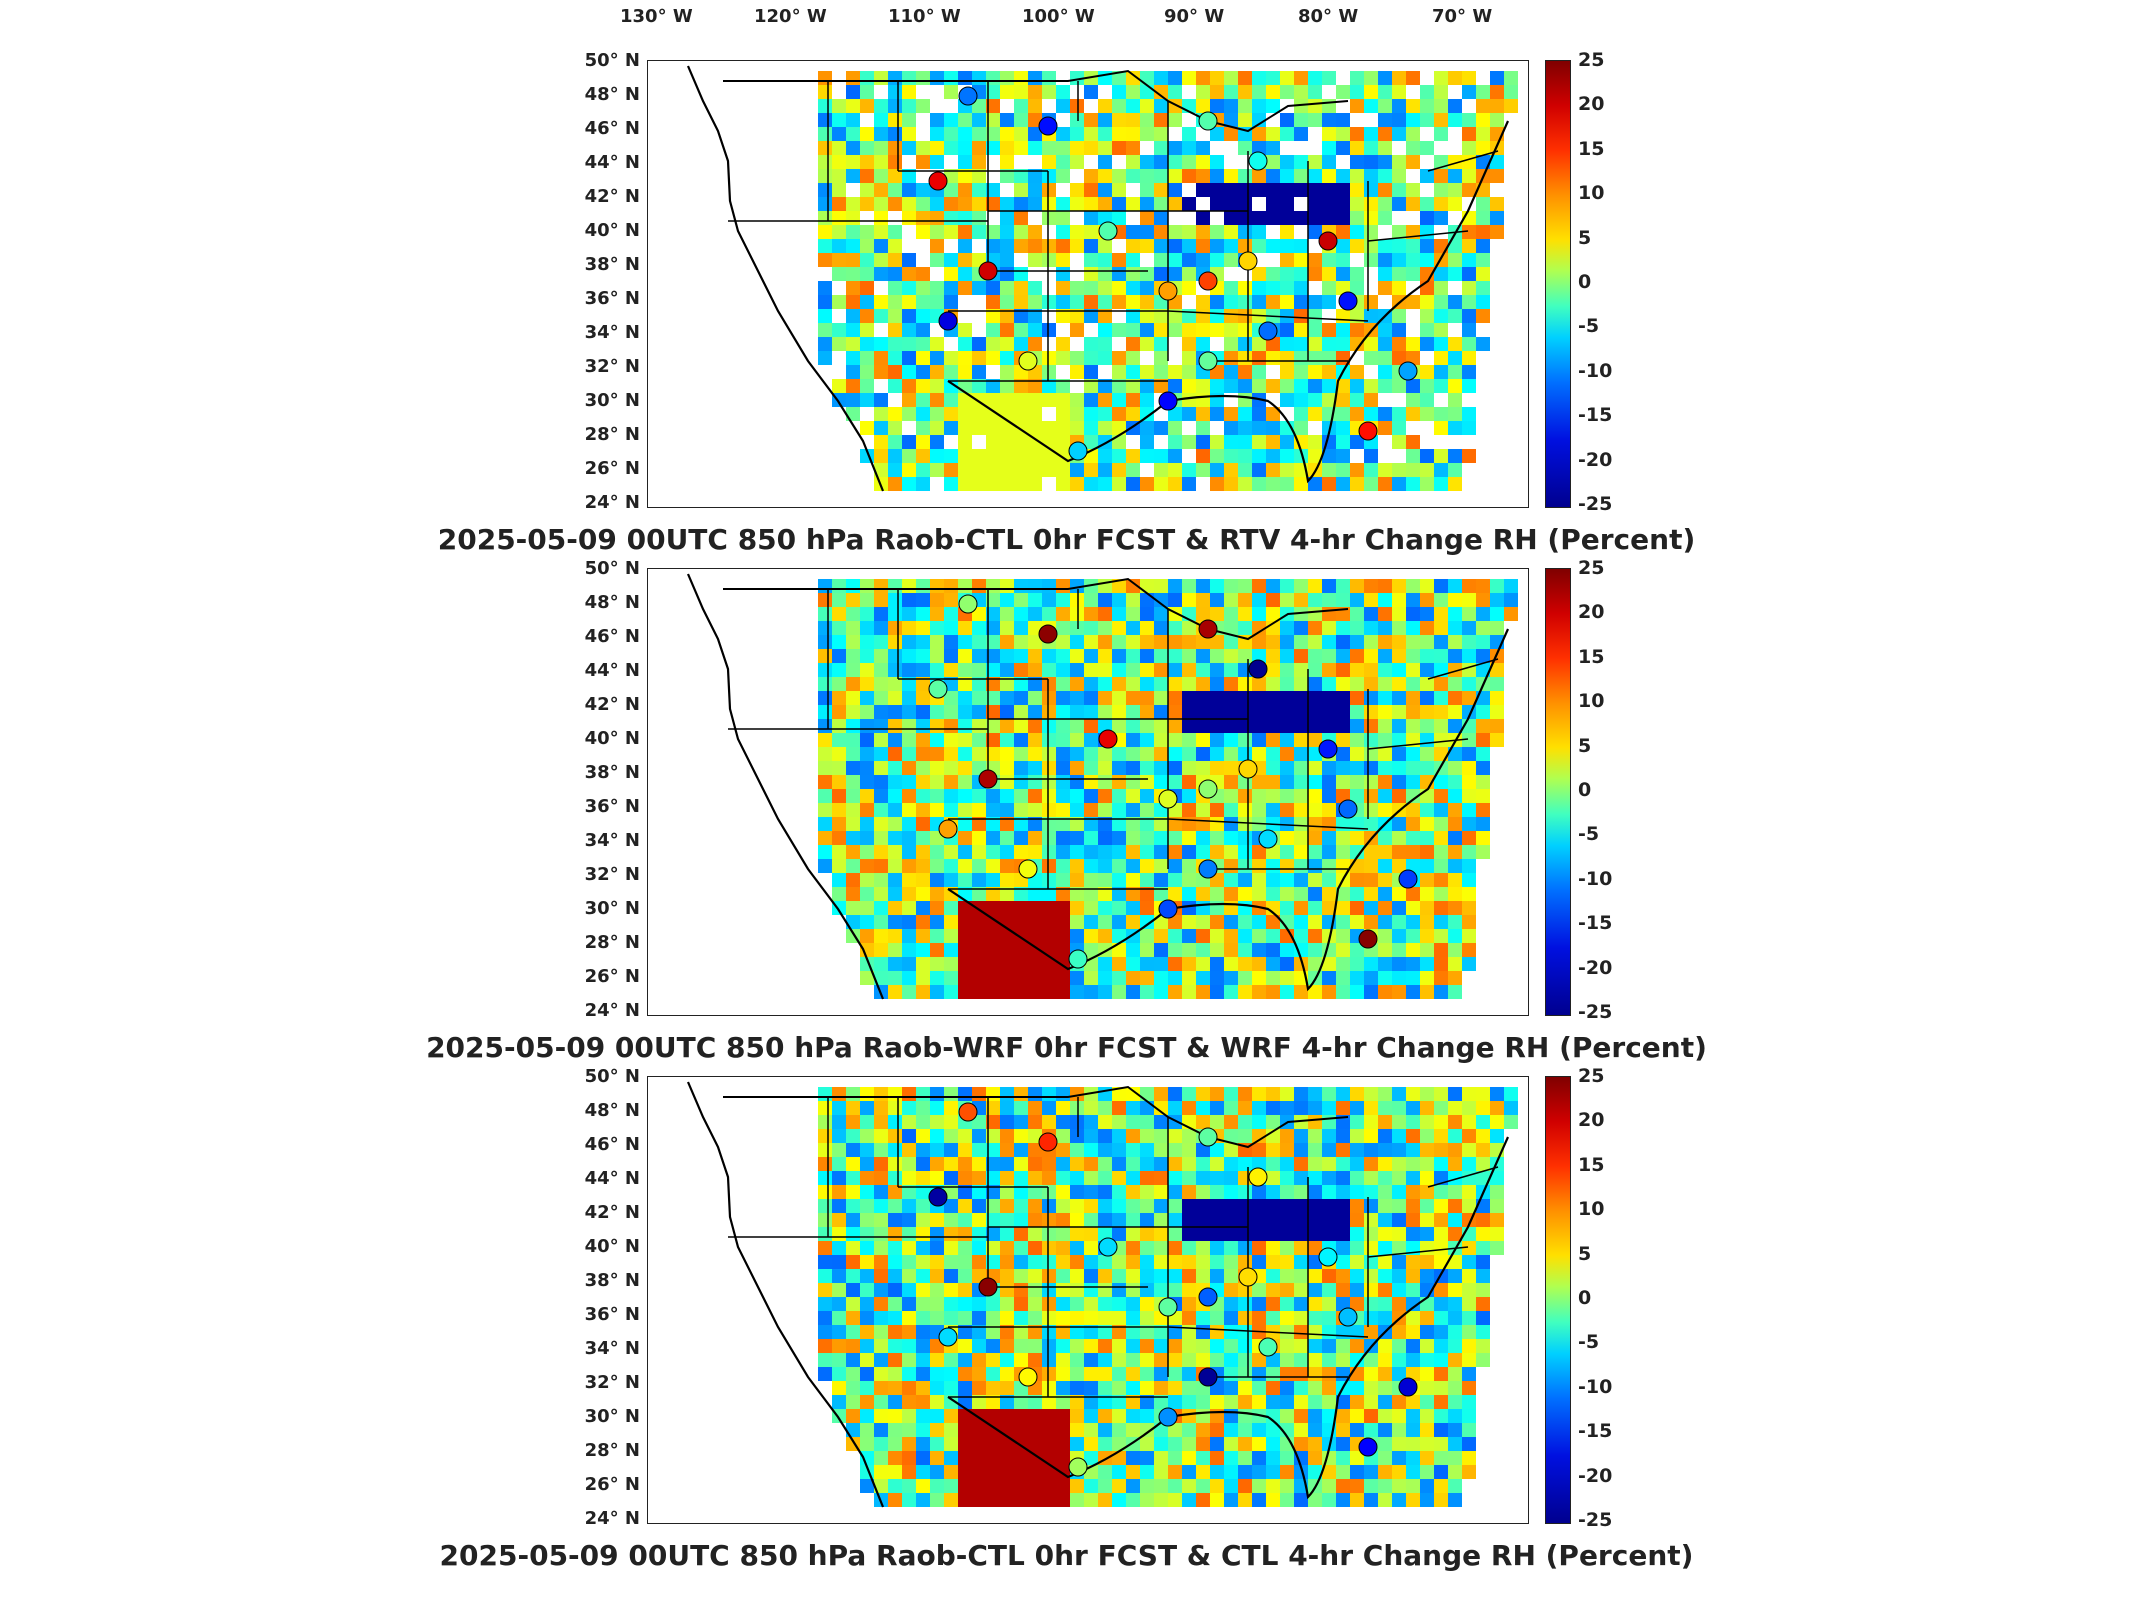  I want to click on colorbar-tick-label: 5, so click(1585, 237).